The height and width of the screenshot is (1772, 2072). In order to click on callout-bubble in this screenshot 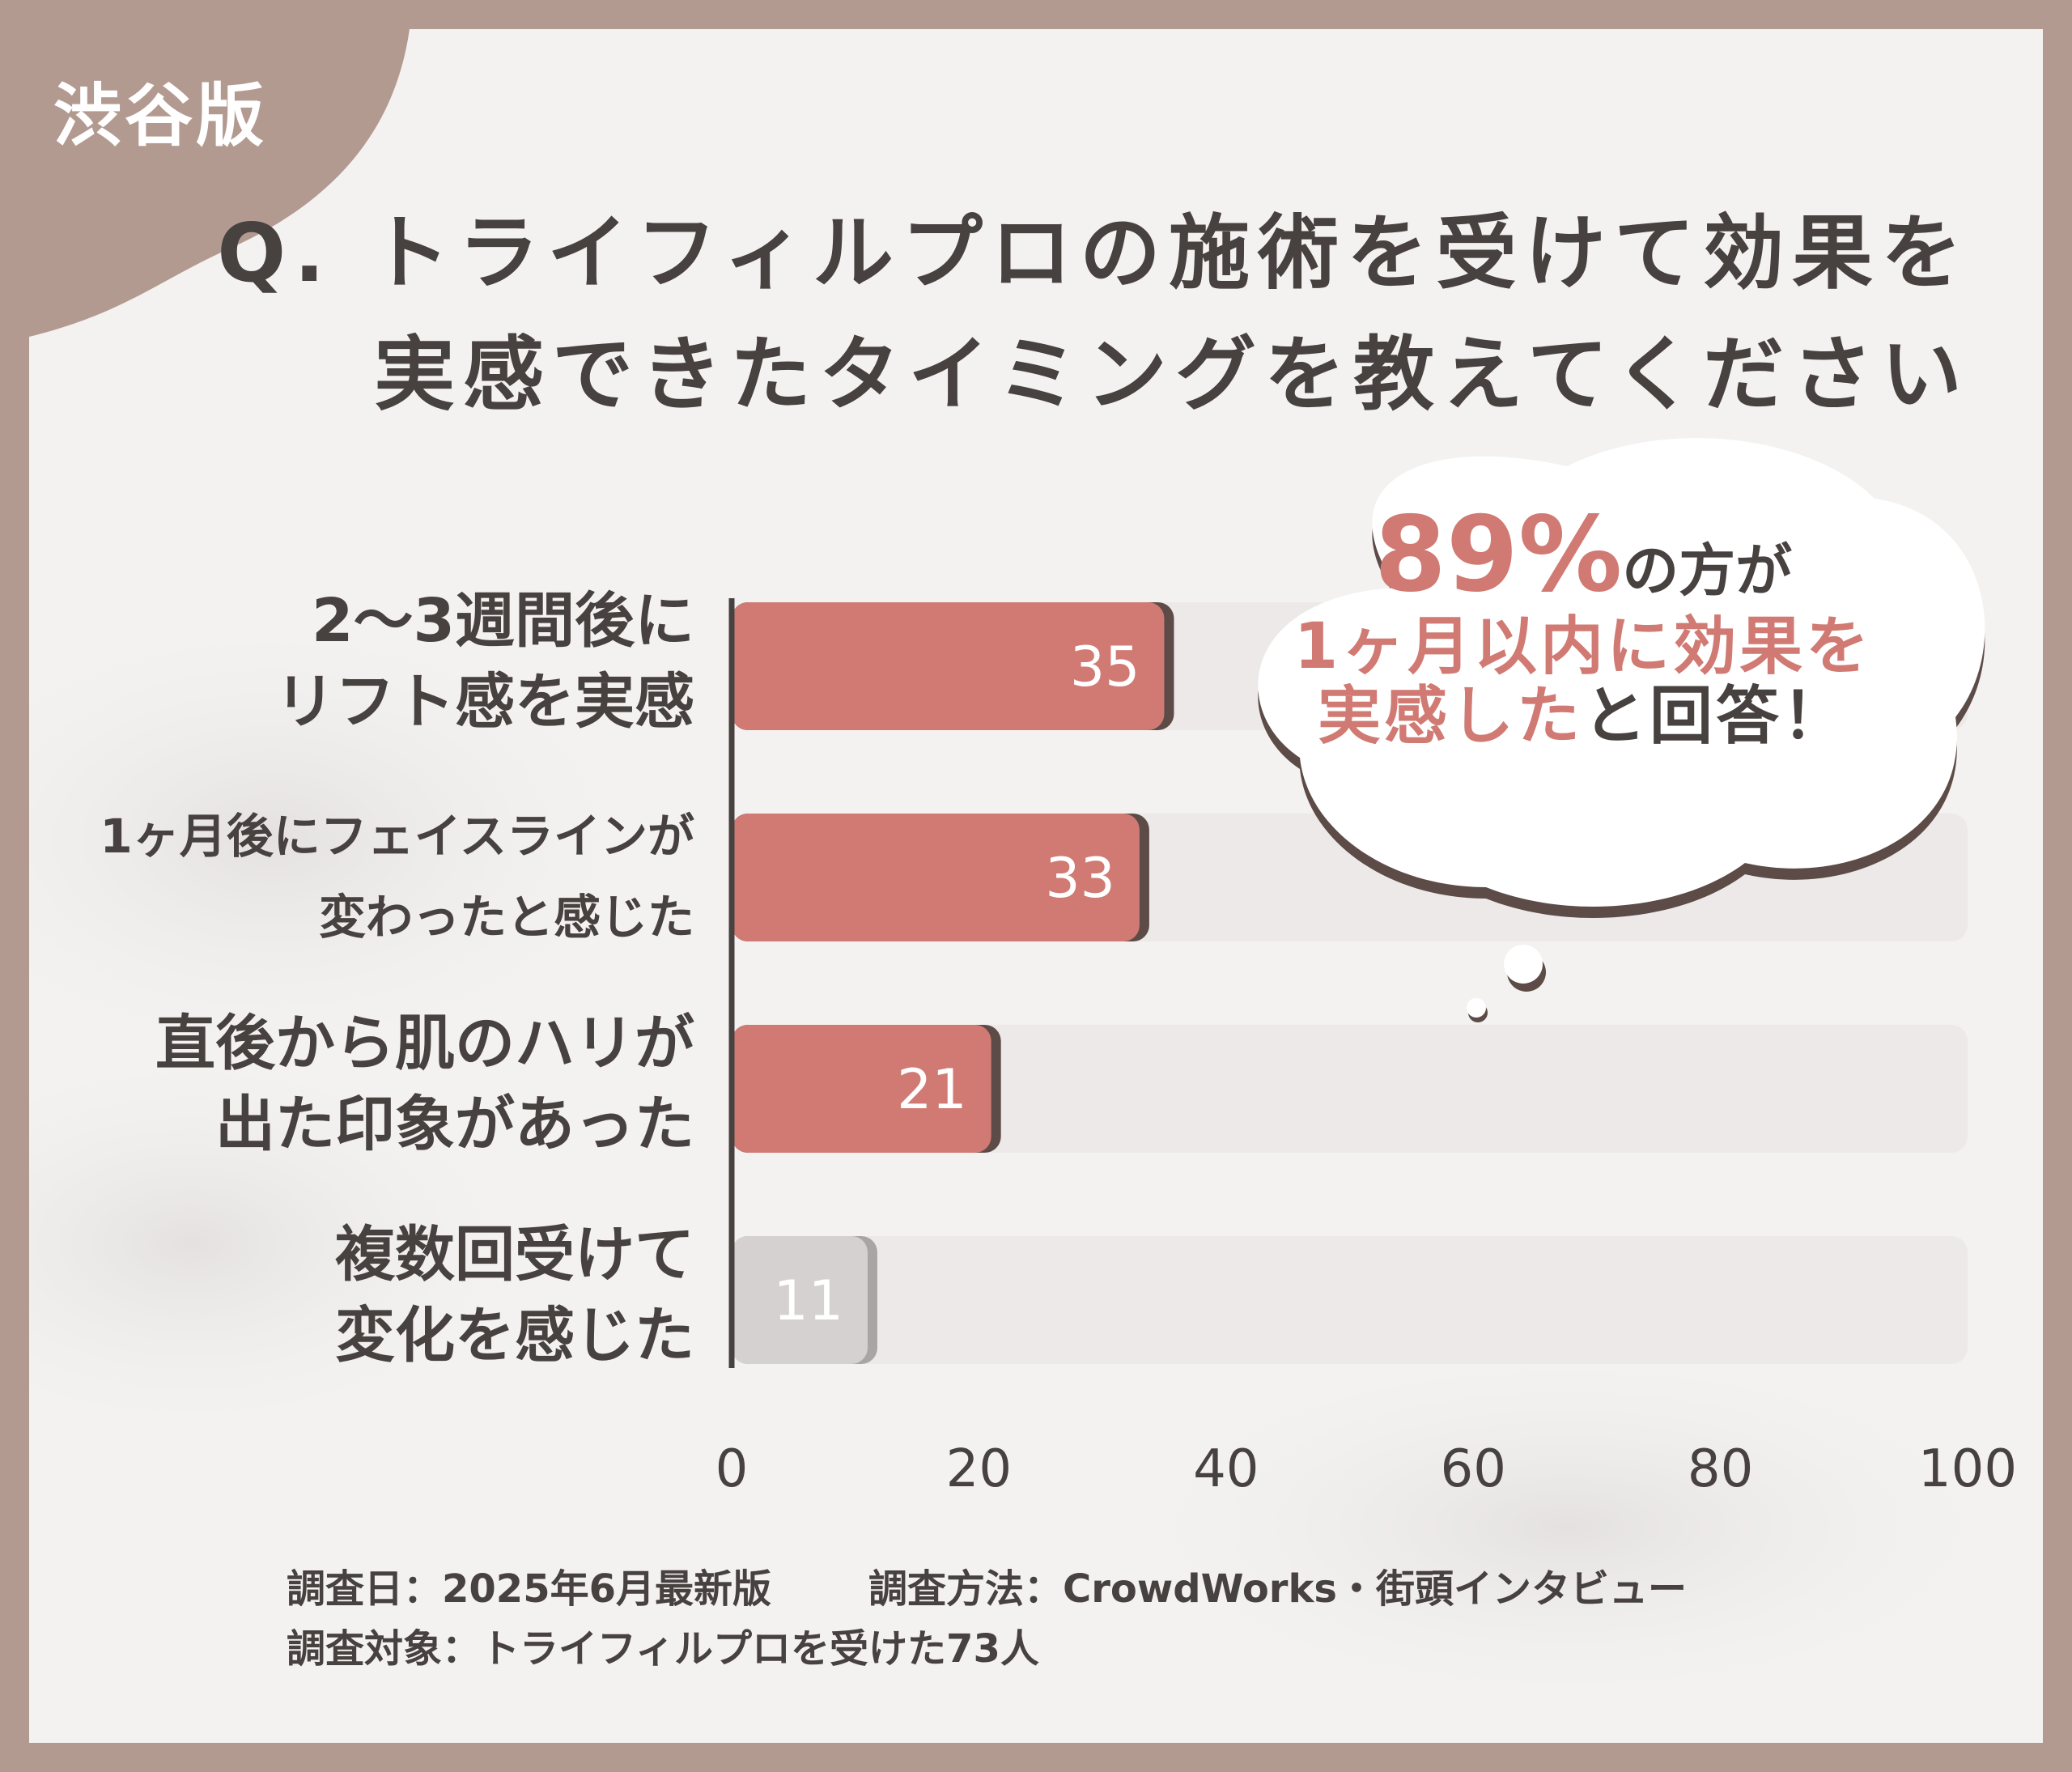, I will do `click(1621, 730)`.